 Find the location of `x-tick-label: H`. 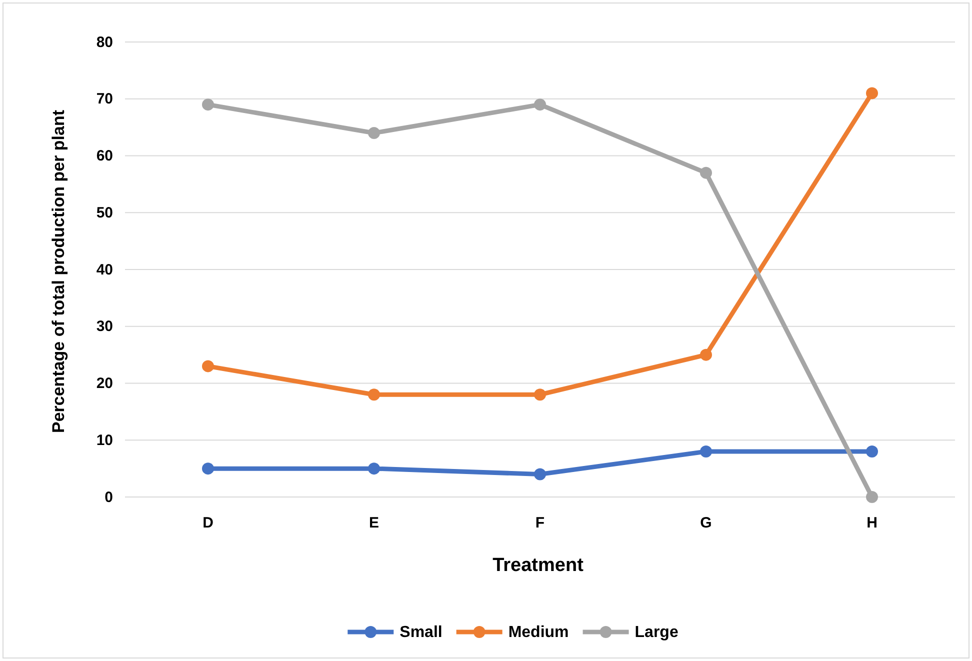

x-tick-label: H is located at coordinates (872, 523).